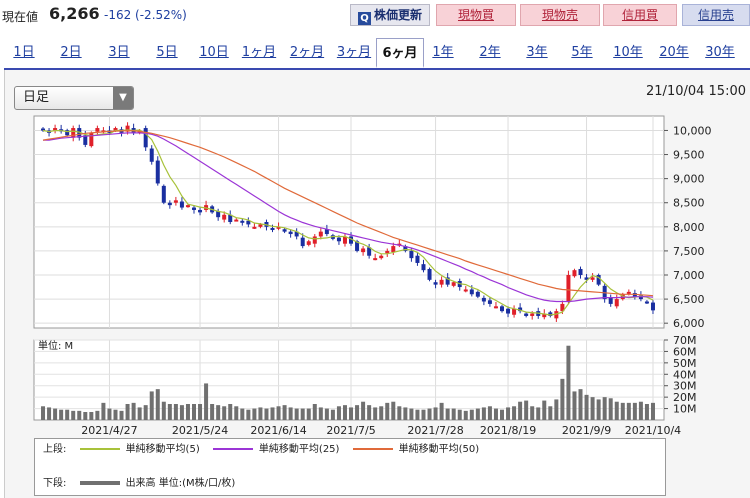 Image resolution: width=750 pixels, height=498 pixels. What do you see at coordinates (689, 155) in the screenshot?
I see `price-tick-label: 9,500` at bounding box center [689, 155].